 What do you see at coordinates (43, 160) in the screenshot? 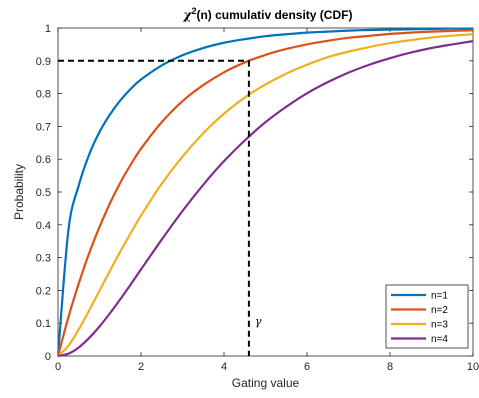
I see `y-tick-label: 0.6` at bounding box center [43, 160].